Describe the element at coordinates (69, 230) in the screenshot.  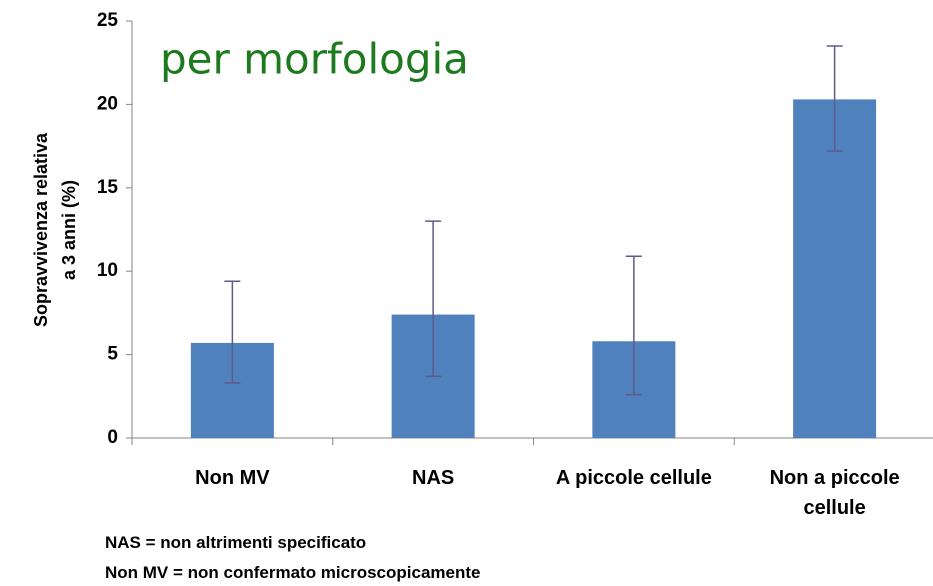
I see `y-axis-label: a 3 anni (%)` at that location.